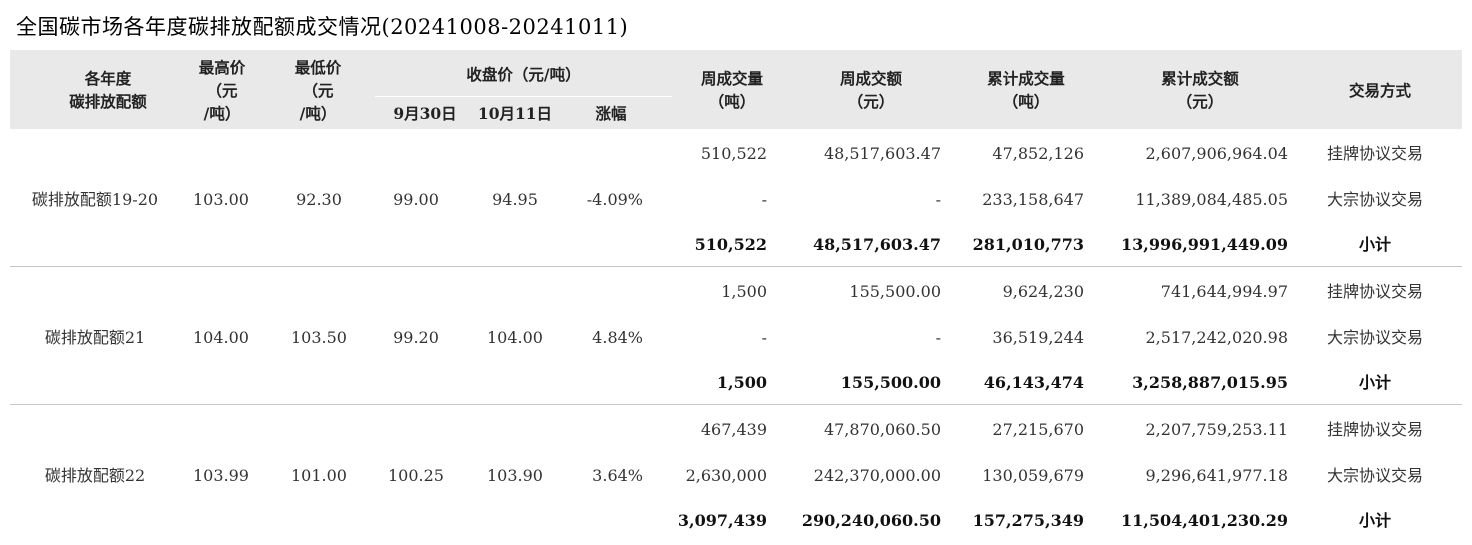 The height and width of the screenshot is (545, 1472). Describe the element at coordinates (322, 27) in the screenshot. I see `table-title: 全国碳市场各年度碳排放配额成交情况(20241008-20241011)` at that location.